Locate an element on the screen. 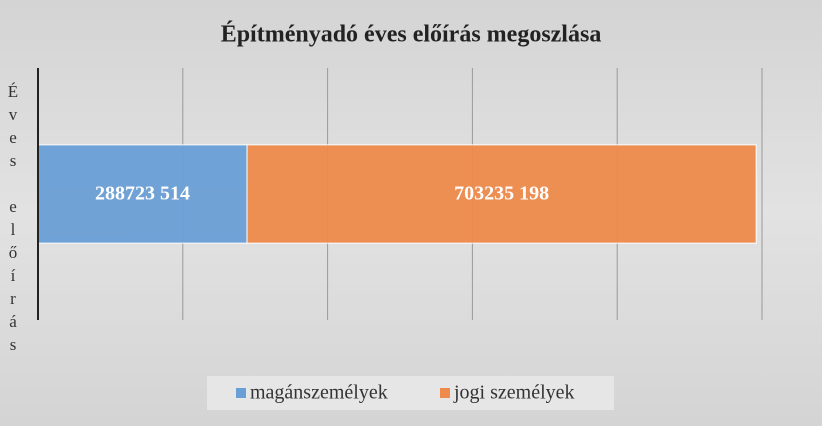 This screenshot has height=426, width=822. value-label: 703235 198 is located at coordinates (501, 194).